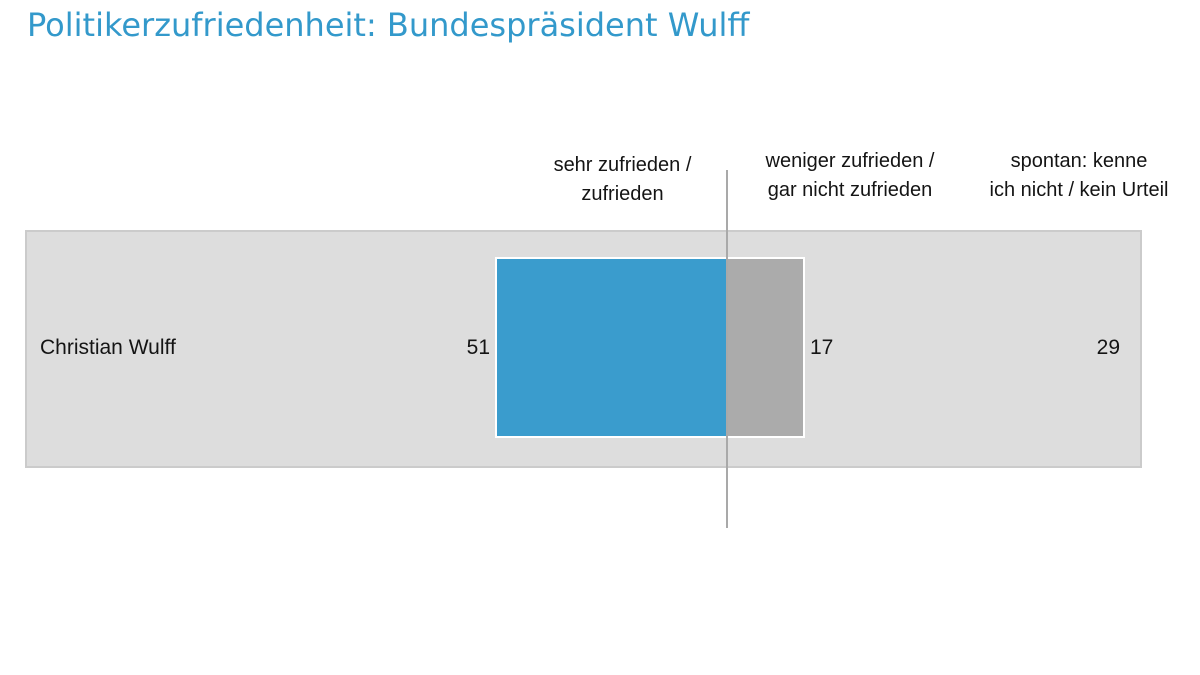  What do you see at coordinates (822, 347) in the screenshot?
I see `value-unsatisfied: 17` at bounding box center [822, 347].